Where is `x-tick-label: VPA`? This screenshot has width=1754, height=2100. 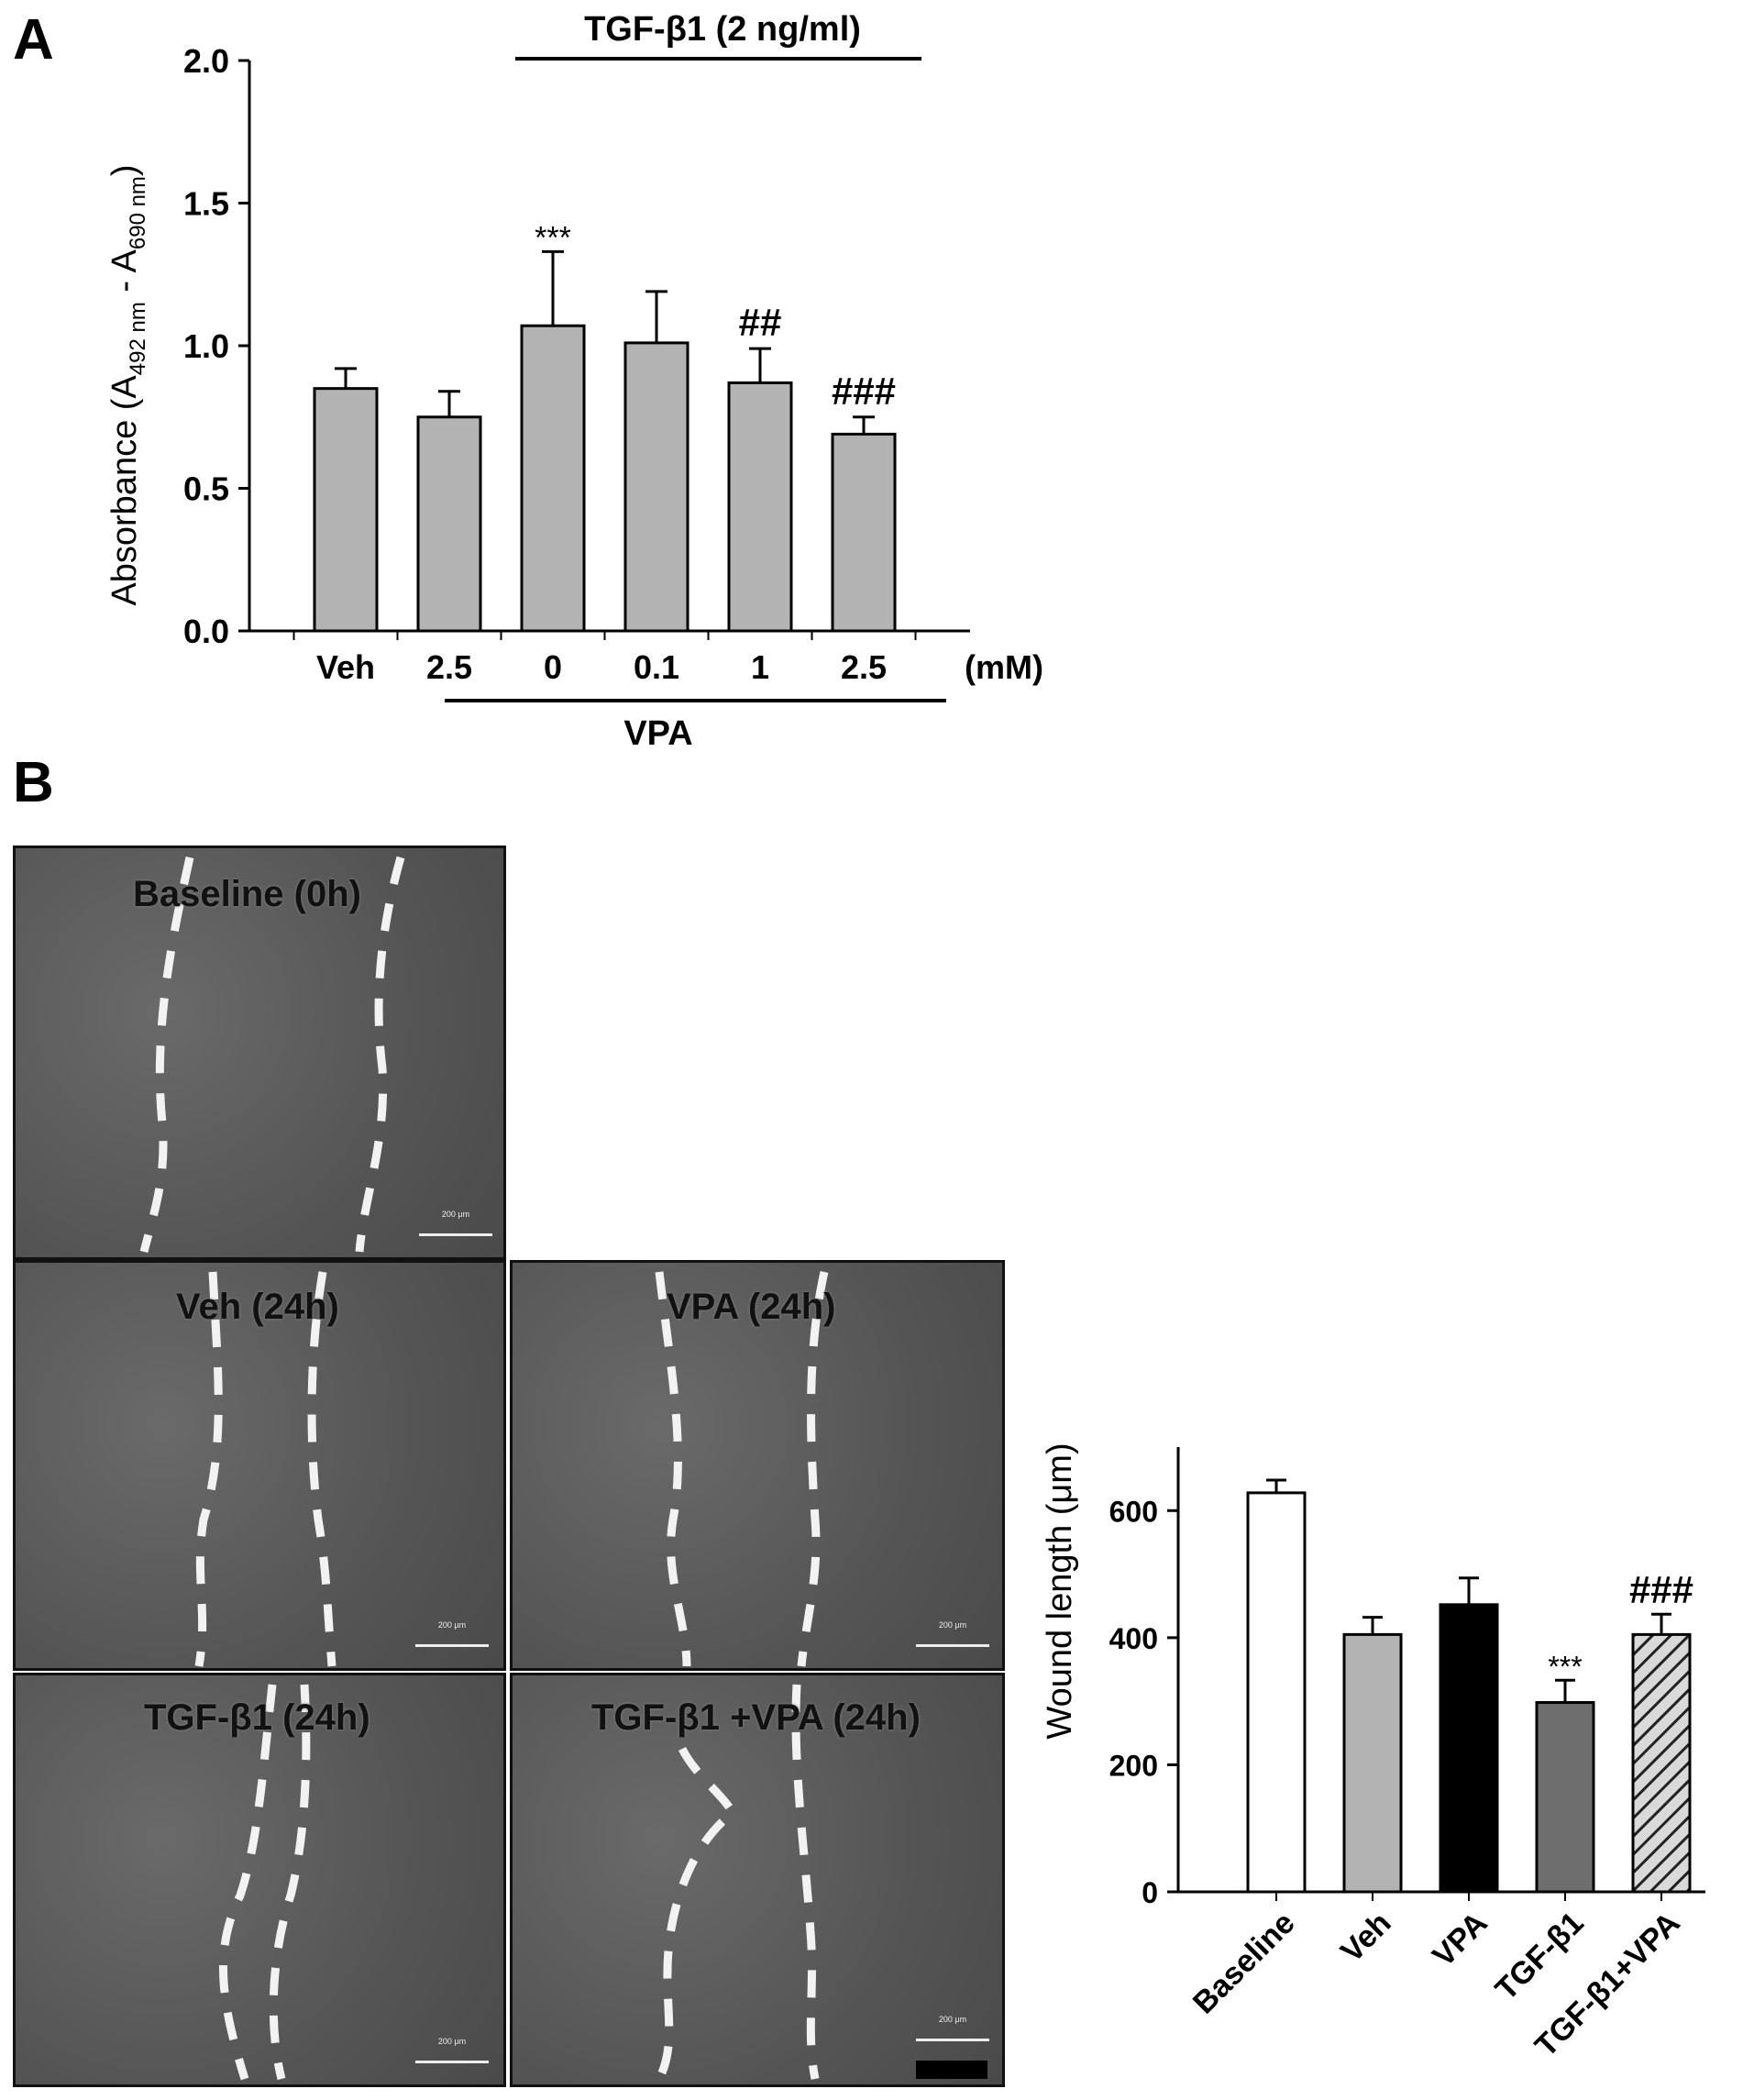
x-tick-label: VPA is located at coordinates (1460, 1940).